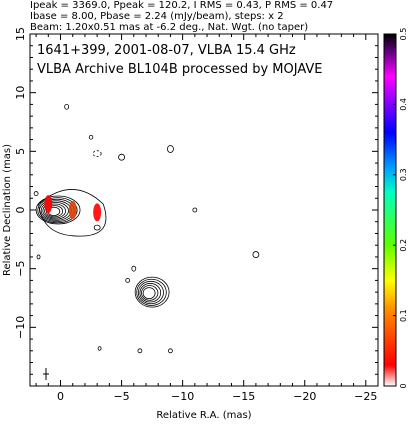  What do you see at coordinates (121, 396) in the screenshot?
I see `x-tick-label: −5` at bounding box center [121, 396].